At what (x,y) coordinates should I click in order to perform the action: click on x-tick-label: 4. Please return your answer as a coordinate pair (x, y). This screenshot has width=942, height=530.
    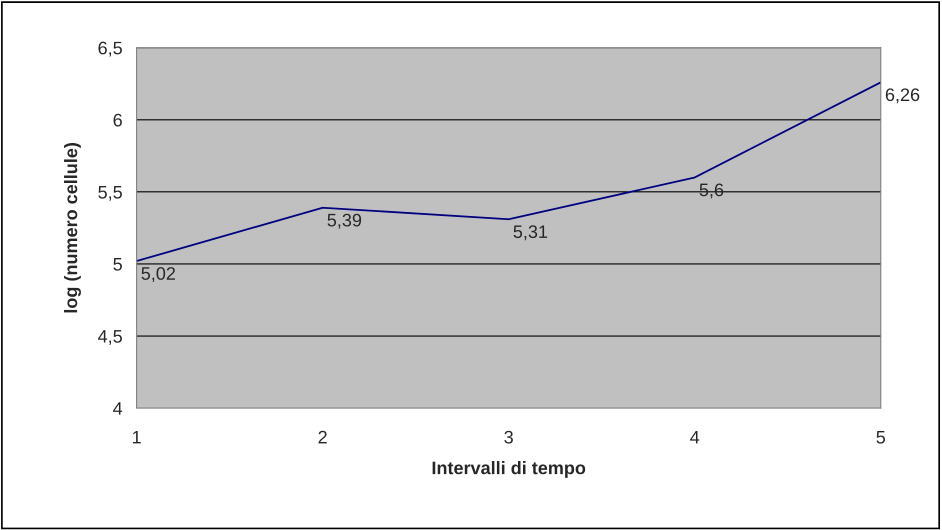
    Looking at the image, I should click on (695, 437).